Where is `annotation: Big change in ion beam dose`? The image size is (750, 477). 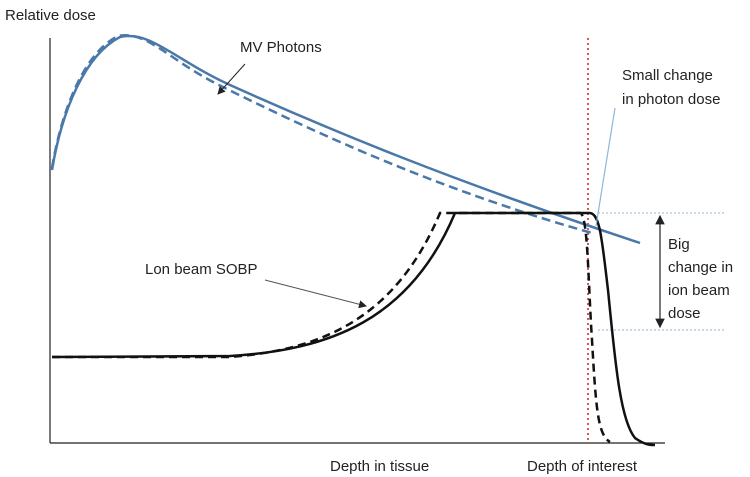 annotation: Big change in ion beam dose is located at coordinates (702, 279).